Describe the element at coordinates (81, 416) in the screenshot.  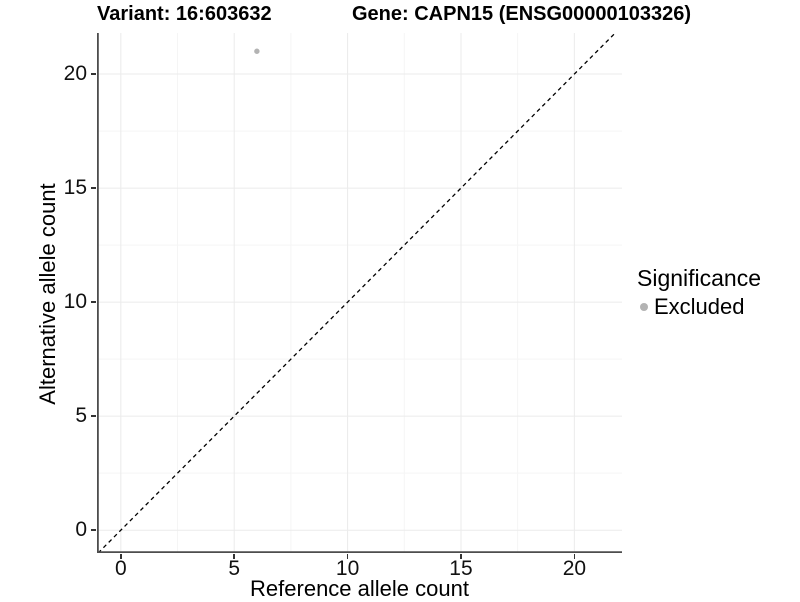
I see `y-tick-label: 5` at that location.